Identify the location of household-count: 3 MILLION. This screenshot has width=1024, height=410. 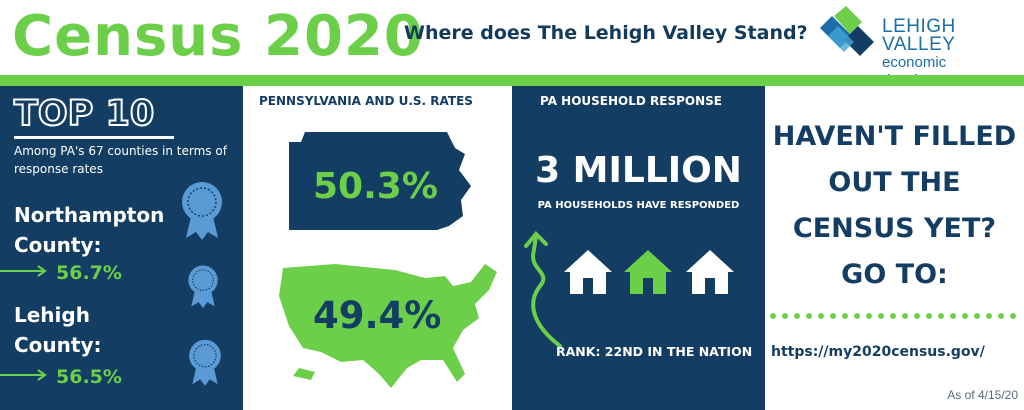
(638, 170).